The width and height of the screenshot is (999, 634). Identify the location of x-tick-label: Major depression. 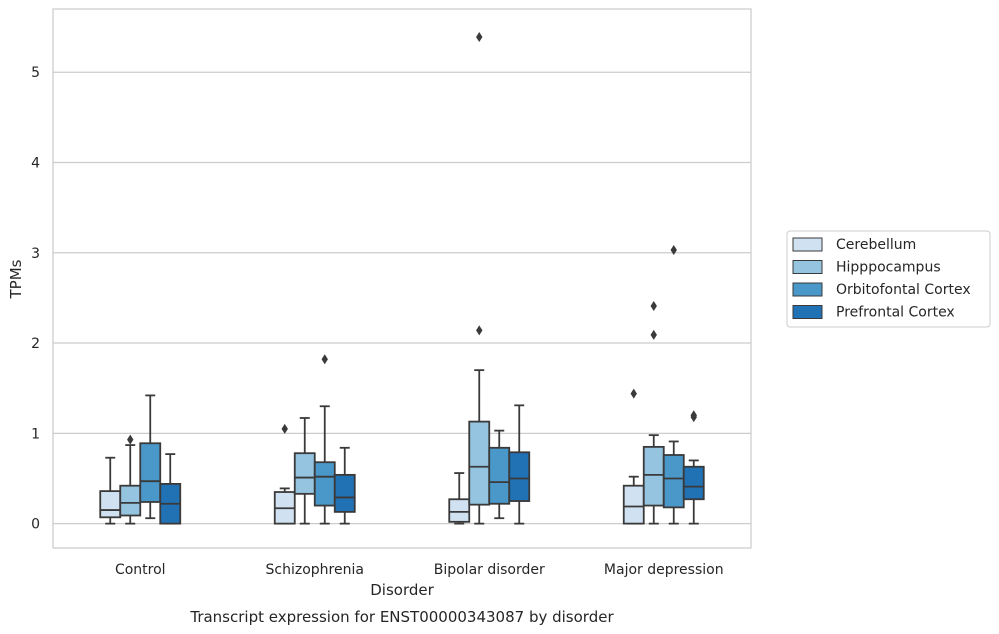
(664, 570).